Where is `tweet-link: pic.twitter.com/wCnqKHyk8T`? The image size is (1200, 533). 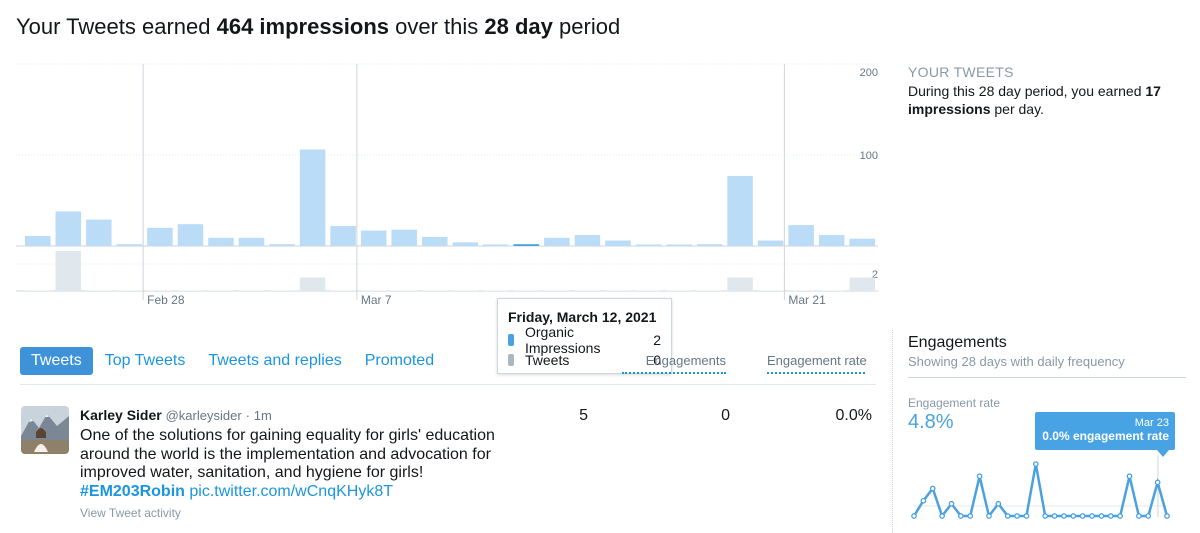 tweet-link: pic.twitter.com/wCnqKHyk8T is located at coordinates (291, 491).